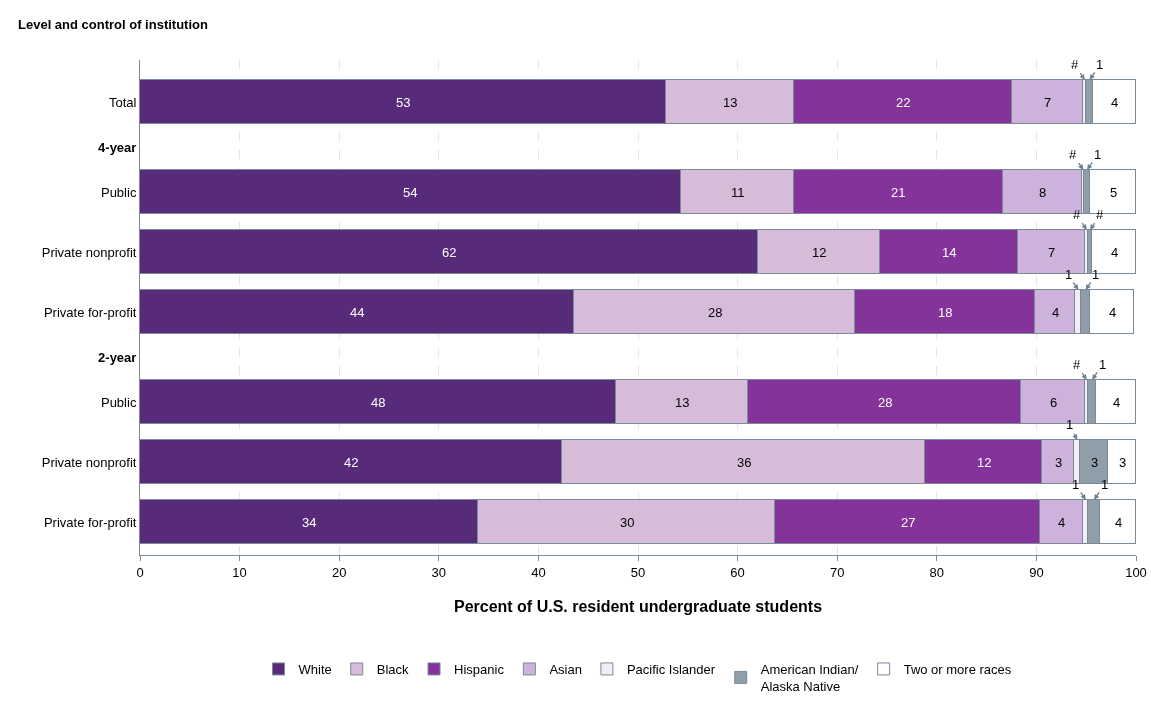 The width and height of the screenshot is (1151, 713). Describe the element at coordinates (410, 192) in the screenshot. I see `data-label: 54` at that location.